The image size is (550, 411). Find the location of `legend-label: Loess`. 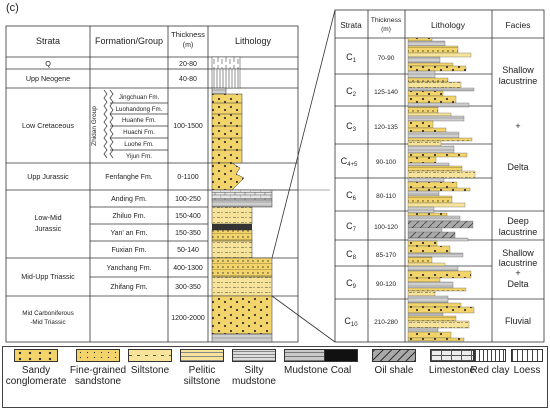

legend-label: Loess is located at coordinates (527, 370).